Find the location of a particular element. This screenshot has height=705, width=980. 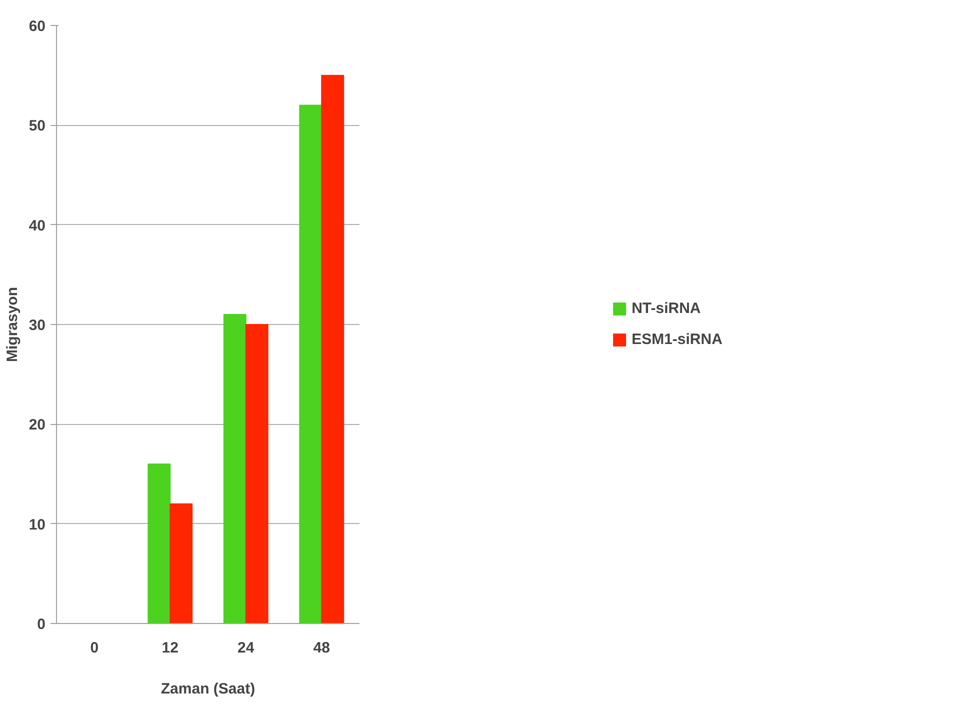

y-tick-label: 0 is located at coordinates (41, 624).